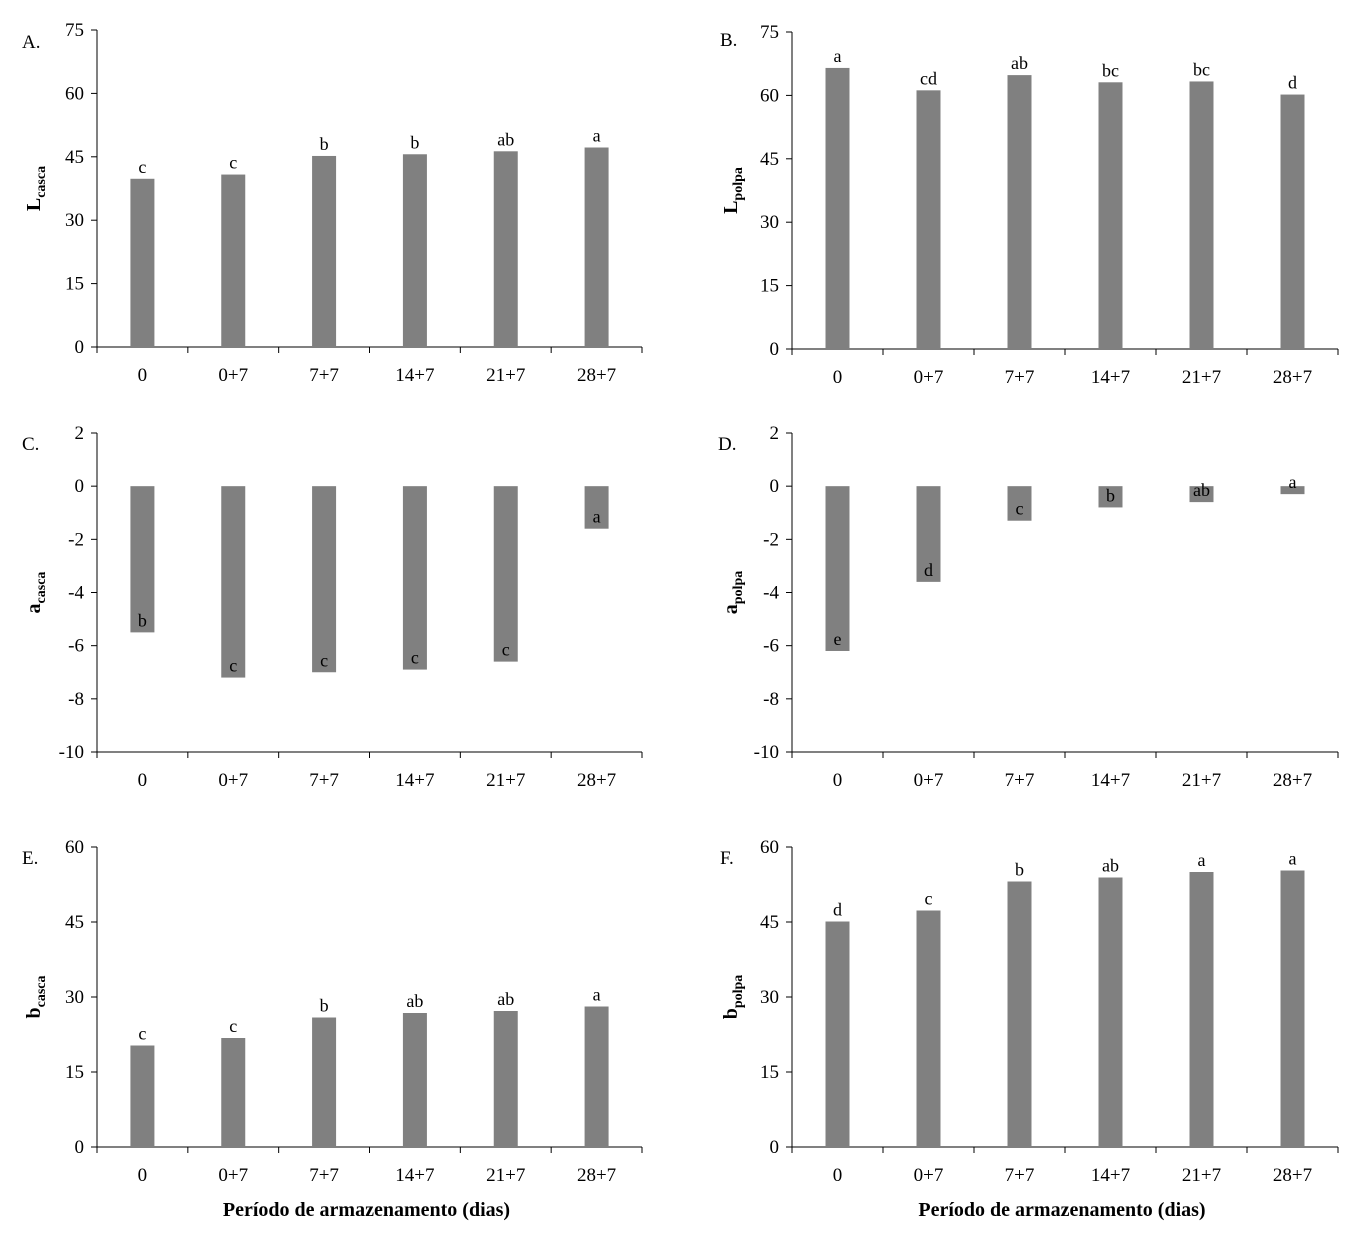  I want to click on y-axis-label-main: a, so click(731, 609).